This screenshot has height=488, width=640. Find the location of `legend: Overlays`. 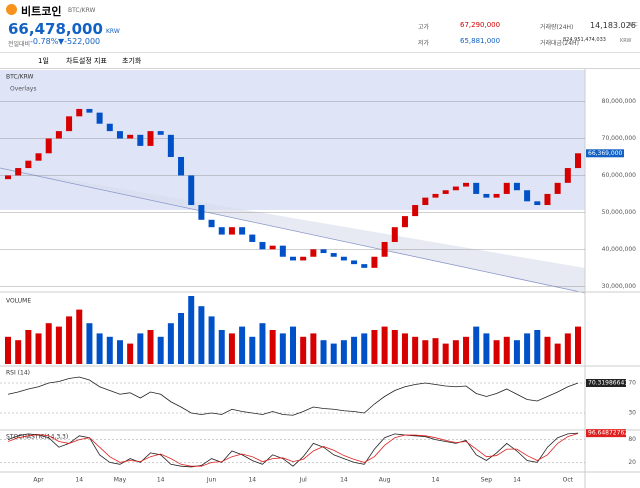

legend: Overlays is located at coordinates (23, 89).